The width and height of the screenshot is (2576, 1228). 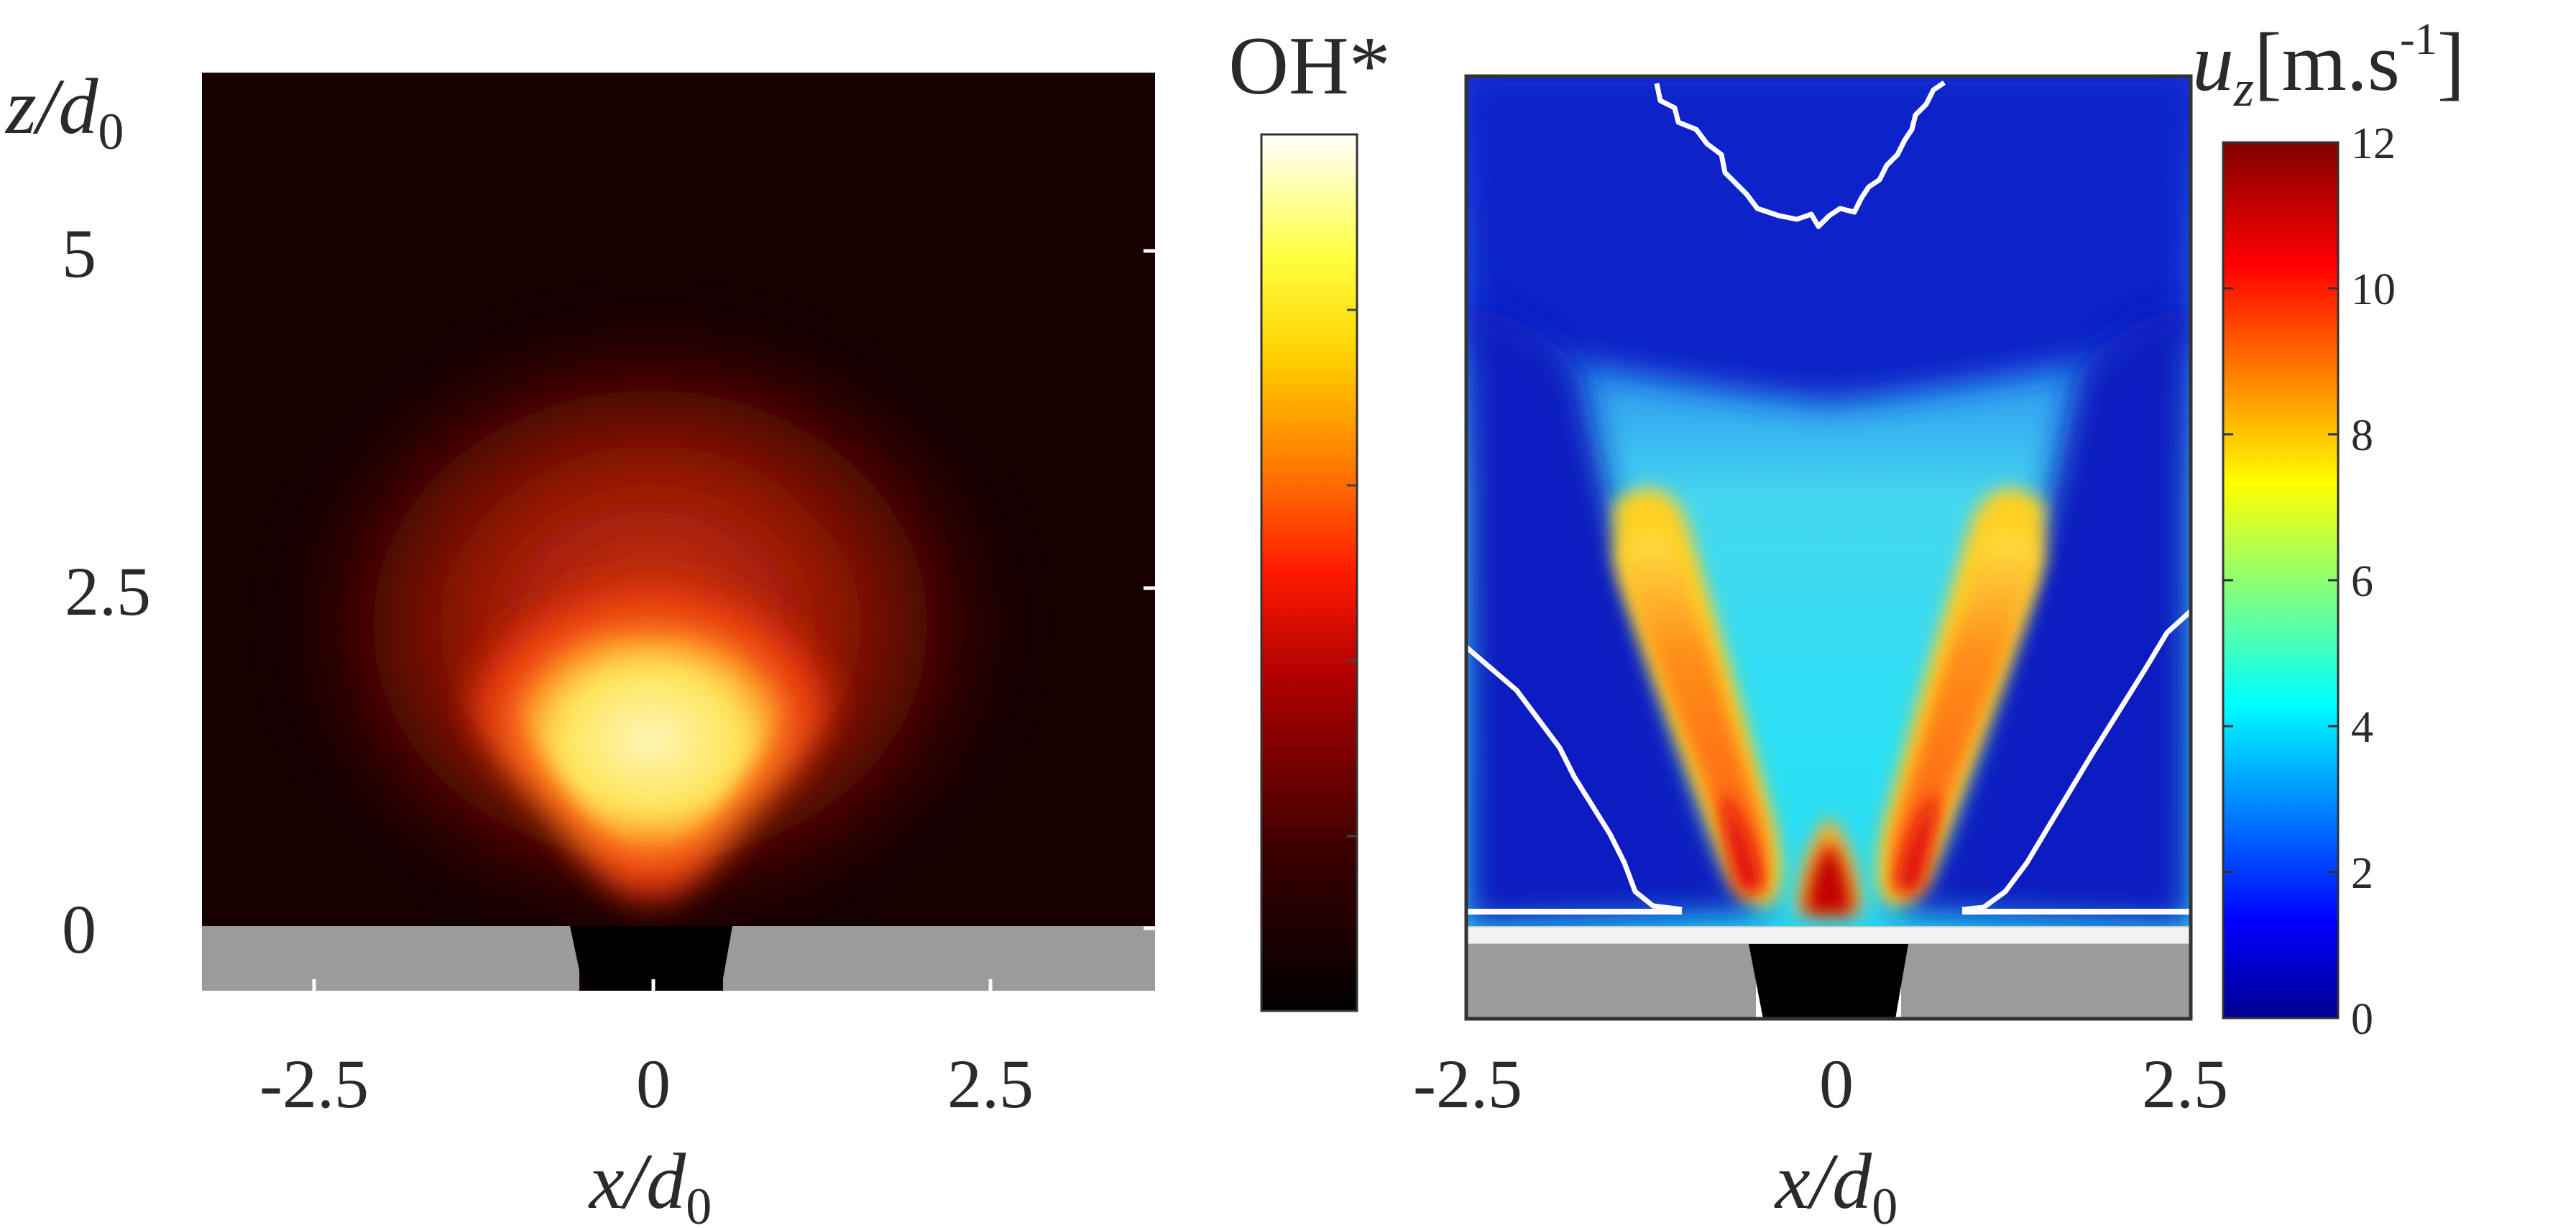 I want to click on oh-colorbar: OH*, so click(x=1309, y=516).